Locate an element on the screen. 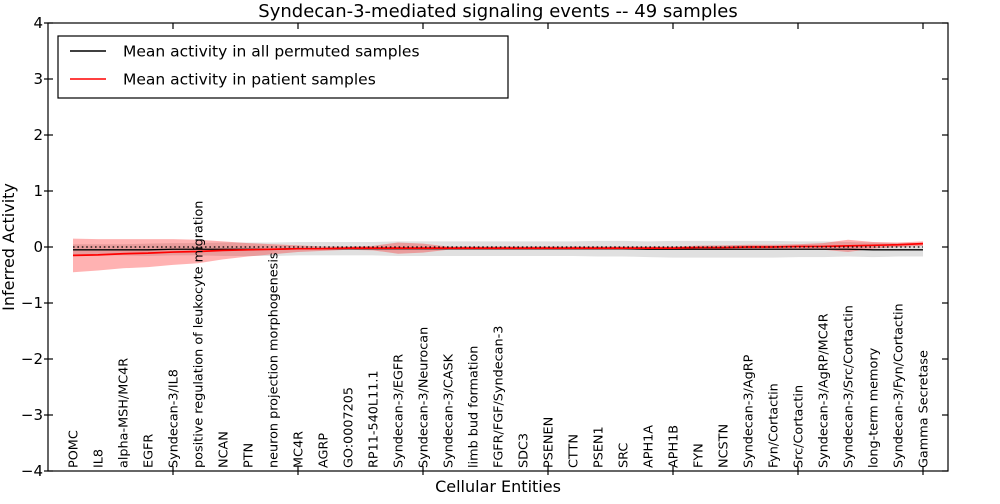 The width and height of the screenshot is (1000, 504). x-entity-label: Syndecan-3/EGFR is located at coordinates (399, 411).